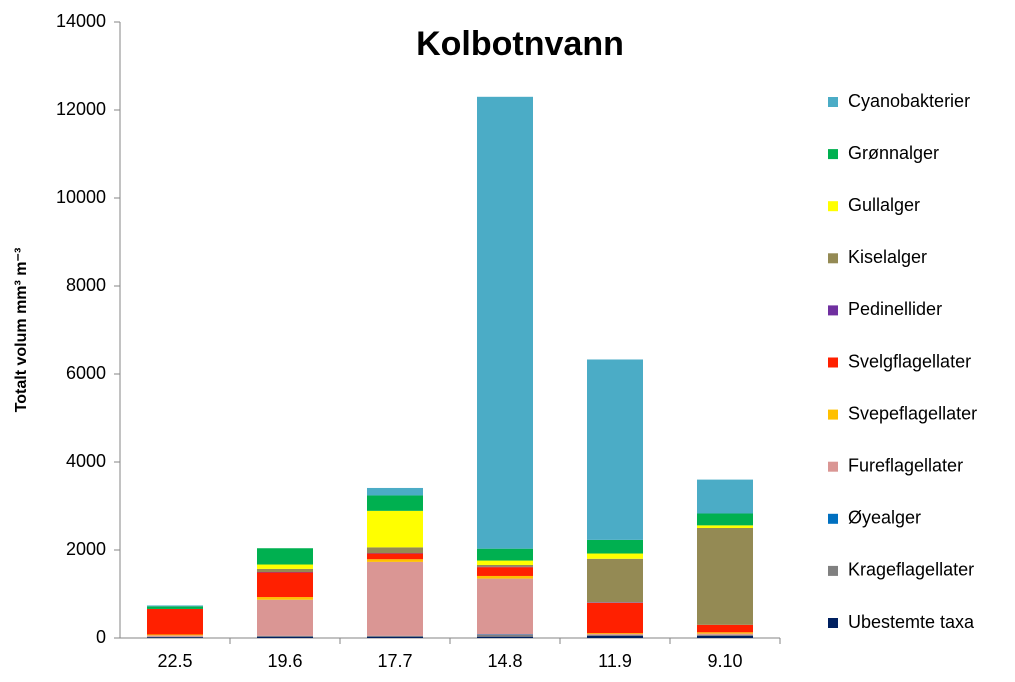 The height and width of the screenshot is (682, 1015). I want to click on x-tick-label: 17.7, so click(394, 661).